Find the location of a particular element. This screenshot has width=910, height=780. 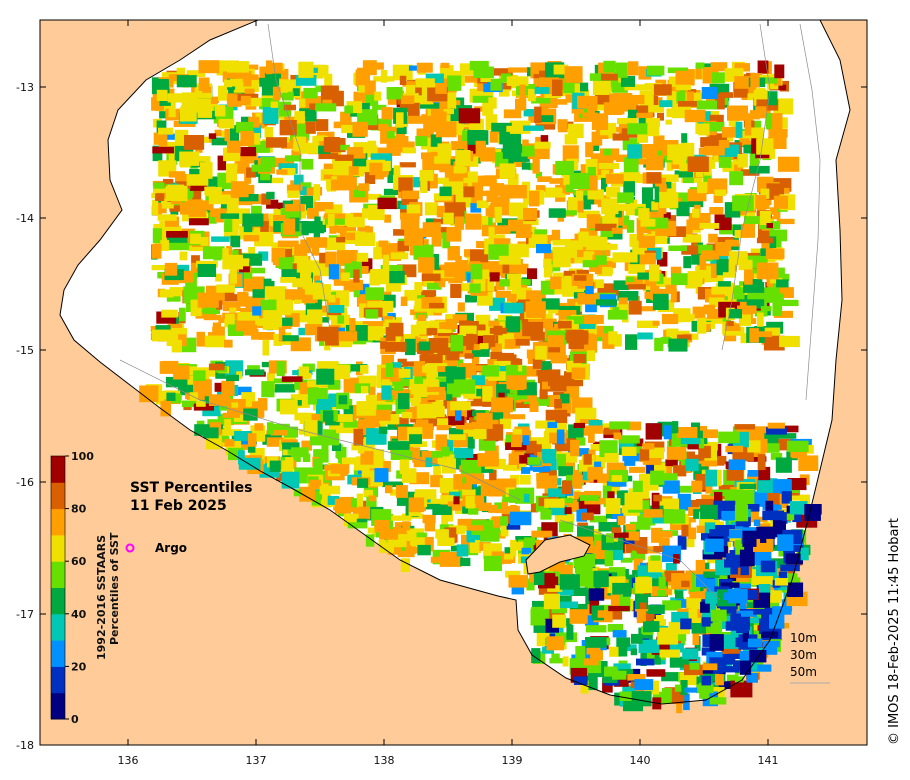

x-tick-label: 141 is located at coordinates (768, 760).